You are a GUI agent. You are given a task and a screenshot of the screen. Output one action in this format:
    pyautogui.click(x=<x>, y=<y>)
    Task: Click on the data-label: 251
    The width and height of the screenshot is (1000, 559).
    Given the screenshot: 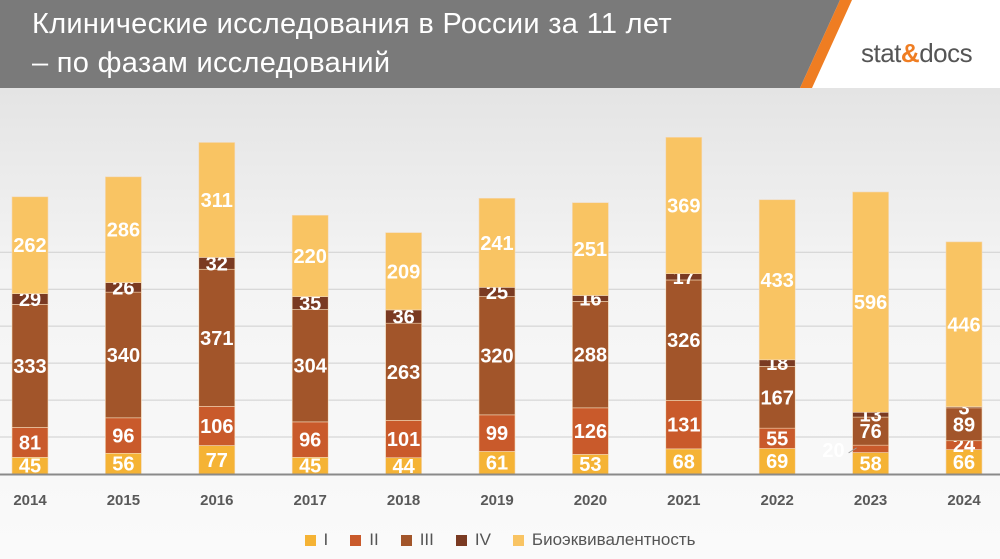 What is the action you would take?
    pyautogui.click(x=590, y=250)
    